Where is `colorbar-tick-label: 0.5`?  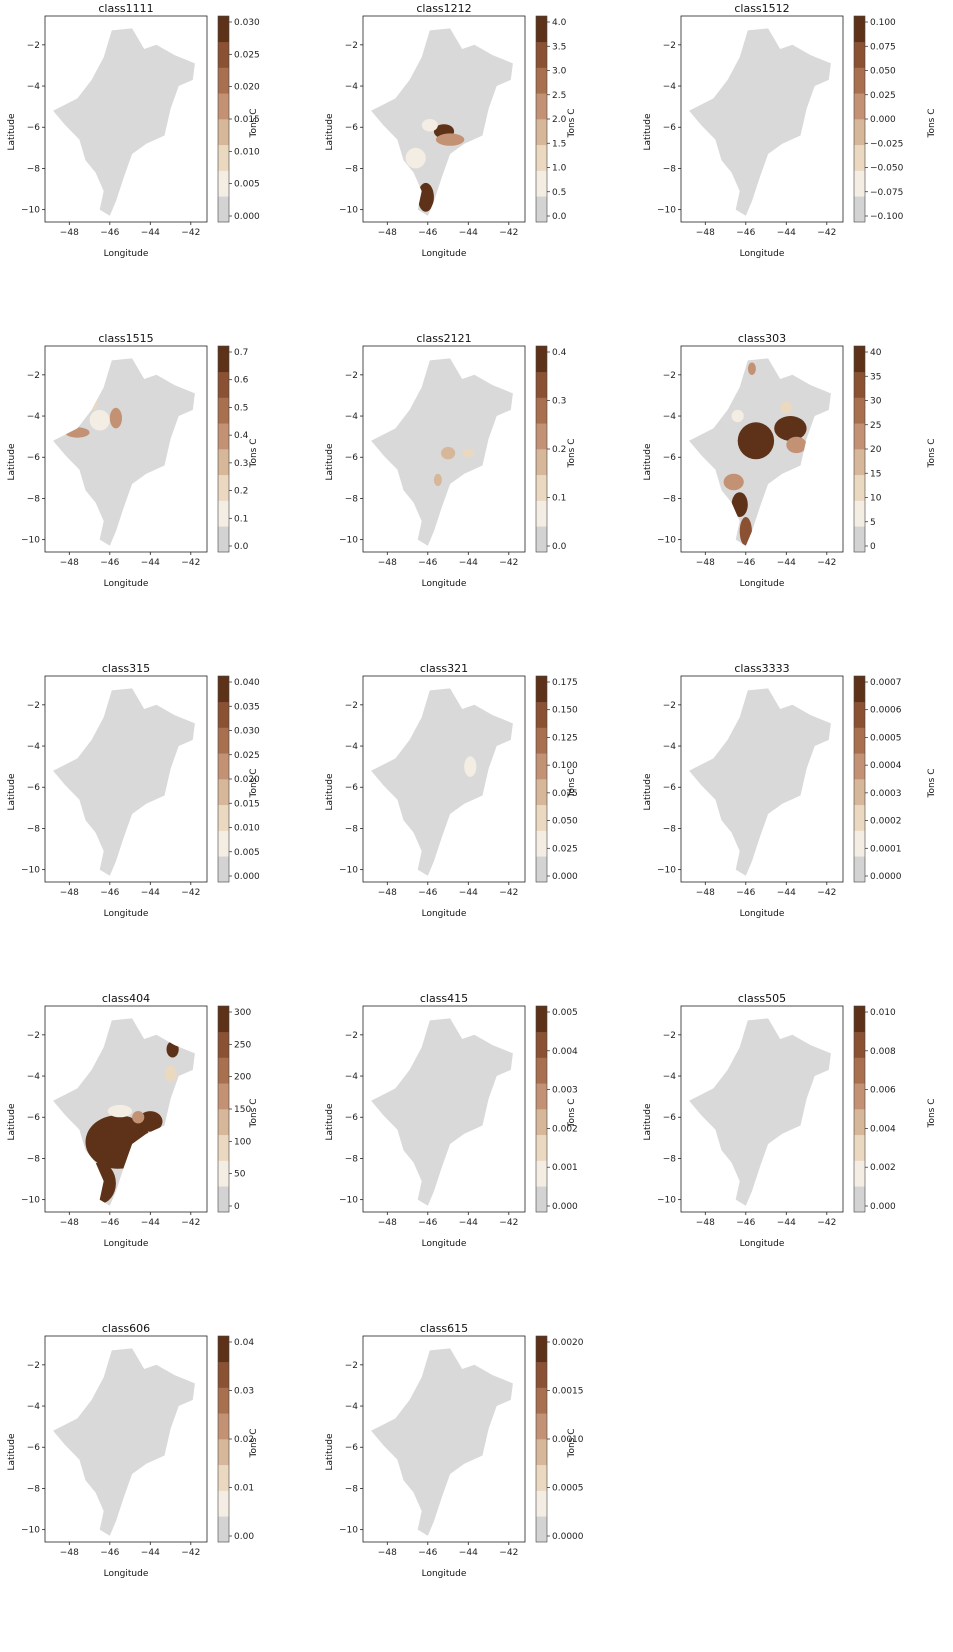
colorbar-tick-label: 0.5 is located at coordinates (559, 193).